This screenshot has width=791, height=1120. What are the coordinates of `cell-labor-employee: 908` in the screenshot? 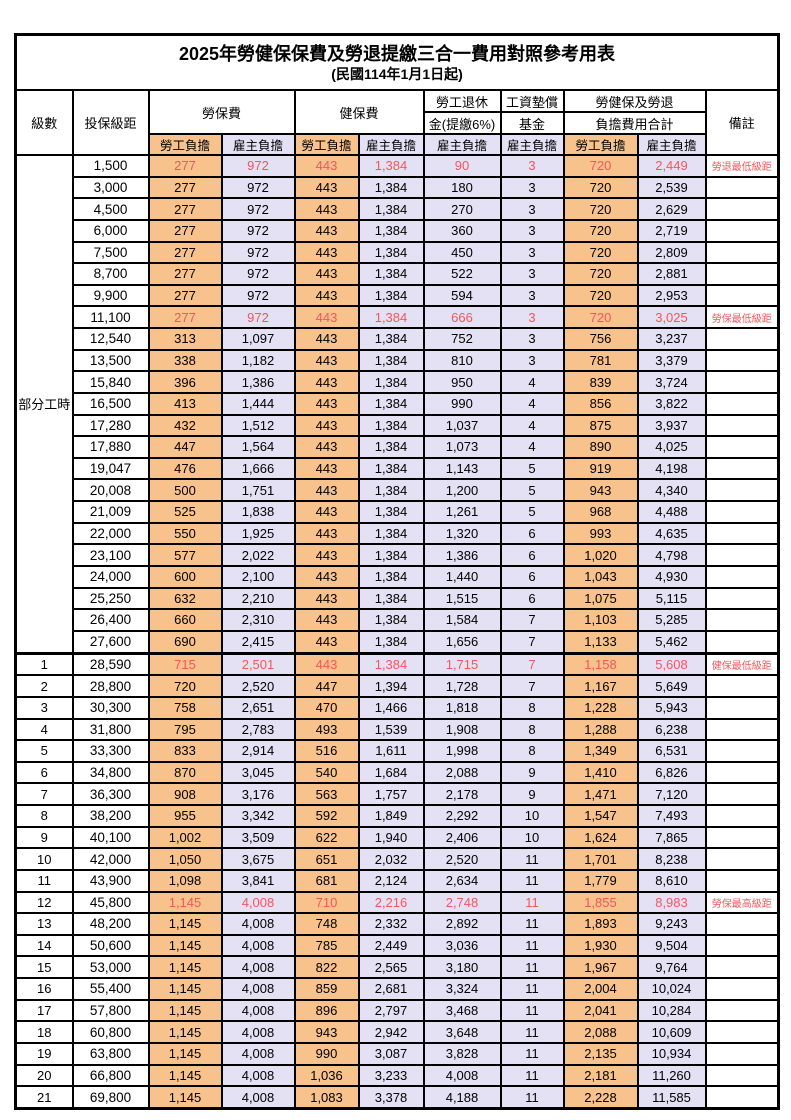 It's located at (185, 794).